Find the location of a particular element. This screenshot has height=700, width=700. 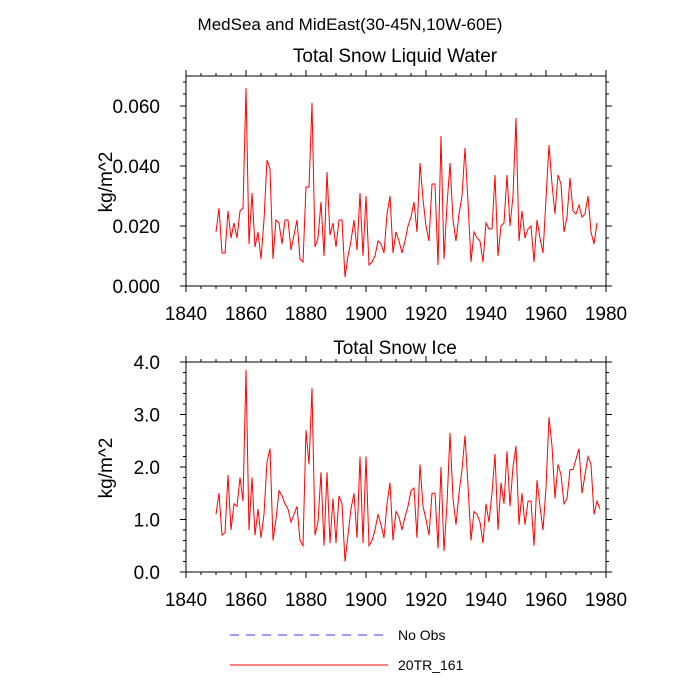

y-tick-label: 0.000 is located at coordinates (136, 287).